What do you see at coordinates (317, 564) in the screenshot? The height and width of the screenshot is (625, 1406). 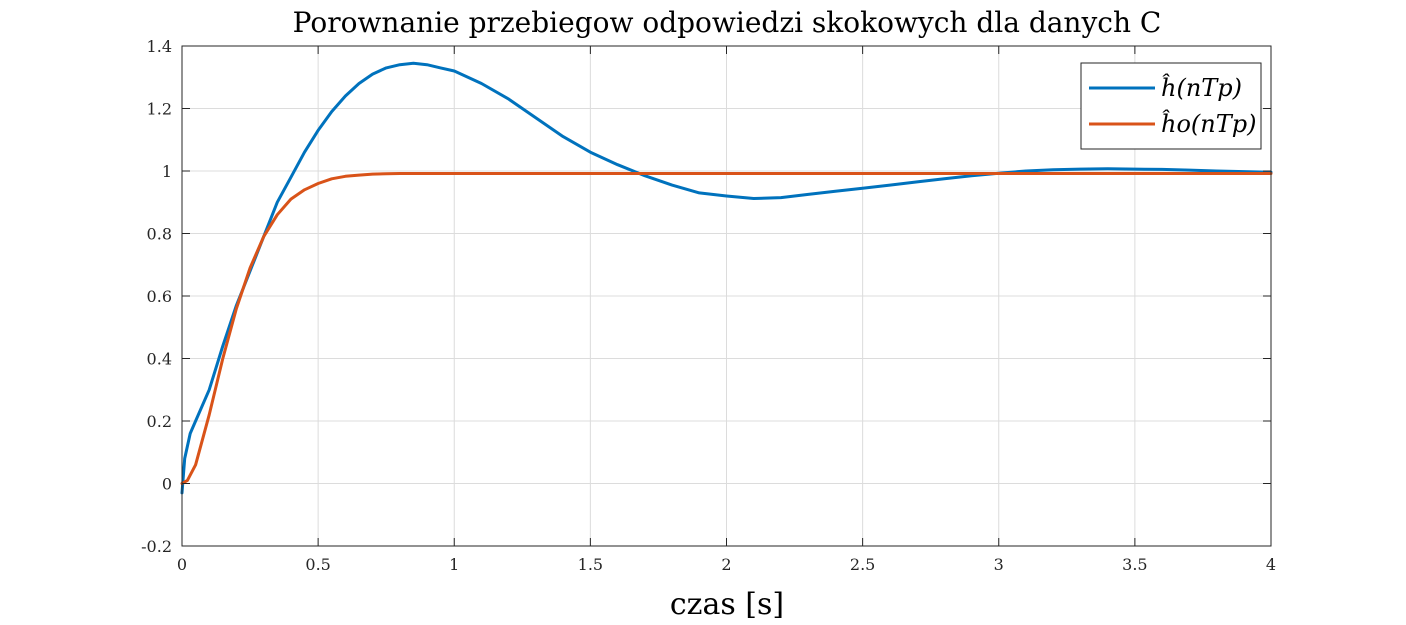 I see `x-tick-label: 0.5` at bounding box center [317, 564].